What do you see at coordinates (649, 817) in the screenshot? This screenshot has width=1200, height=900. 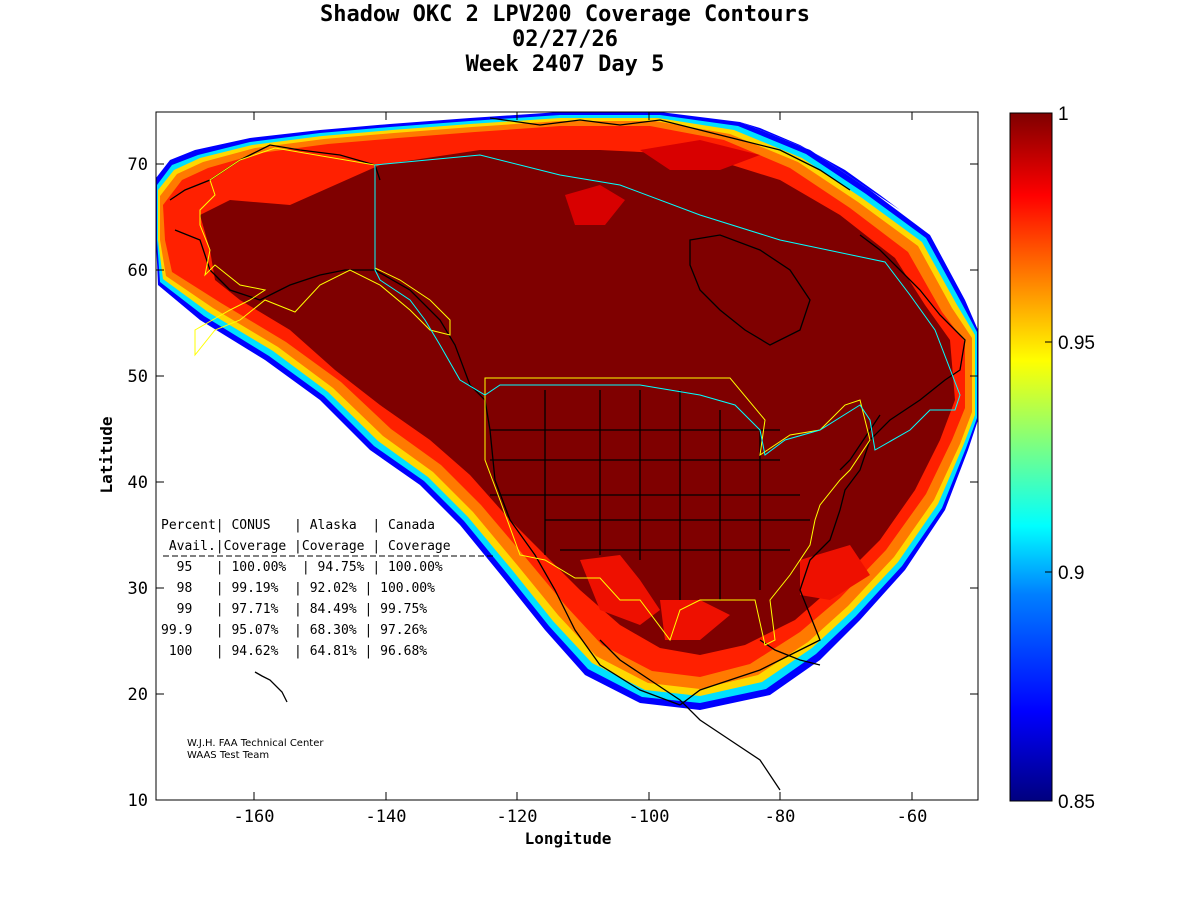 I see `x-tick-label: -100` at bounding box center [649, 817].